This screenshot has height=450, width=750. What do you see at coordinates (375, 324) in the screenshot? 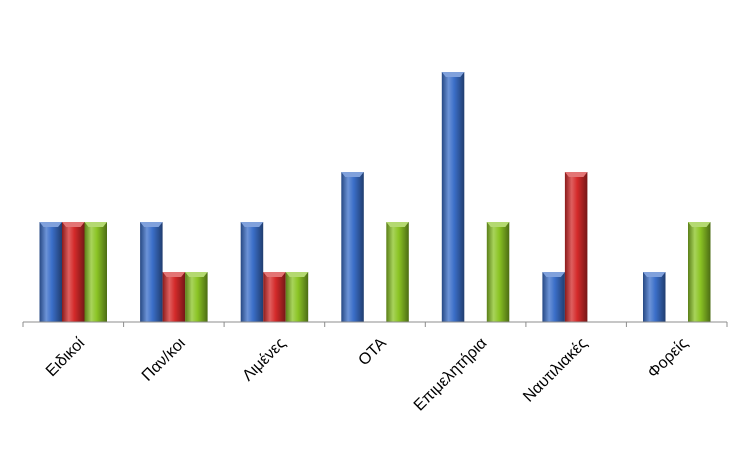
I see `x-axis` at bounding box center [375, 324].